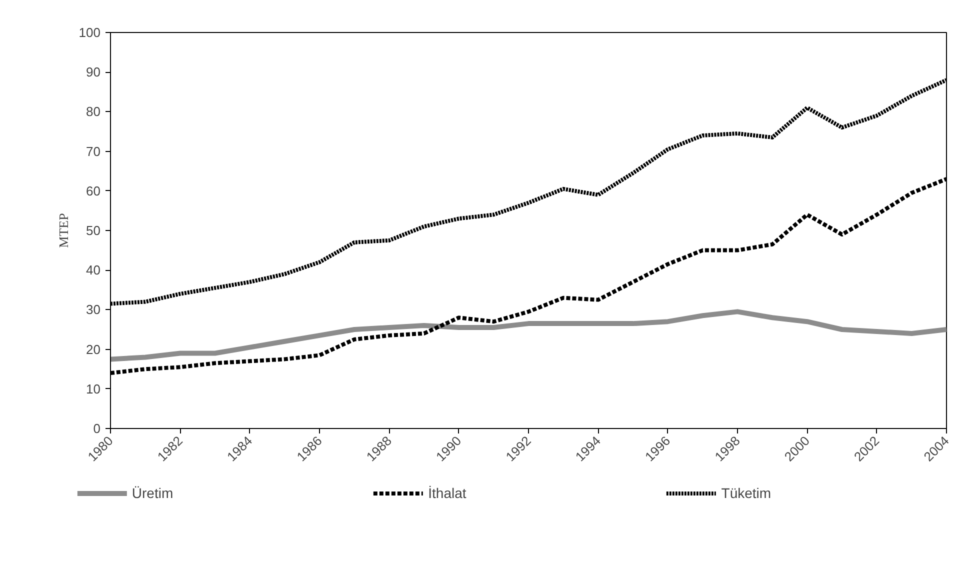 The width and height of the screenshot is (968, 561). Describe the element at coordinates (89, 32) in the screenshot. I see `y-tick-label: 100` at that location.